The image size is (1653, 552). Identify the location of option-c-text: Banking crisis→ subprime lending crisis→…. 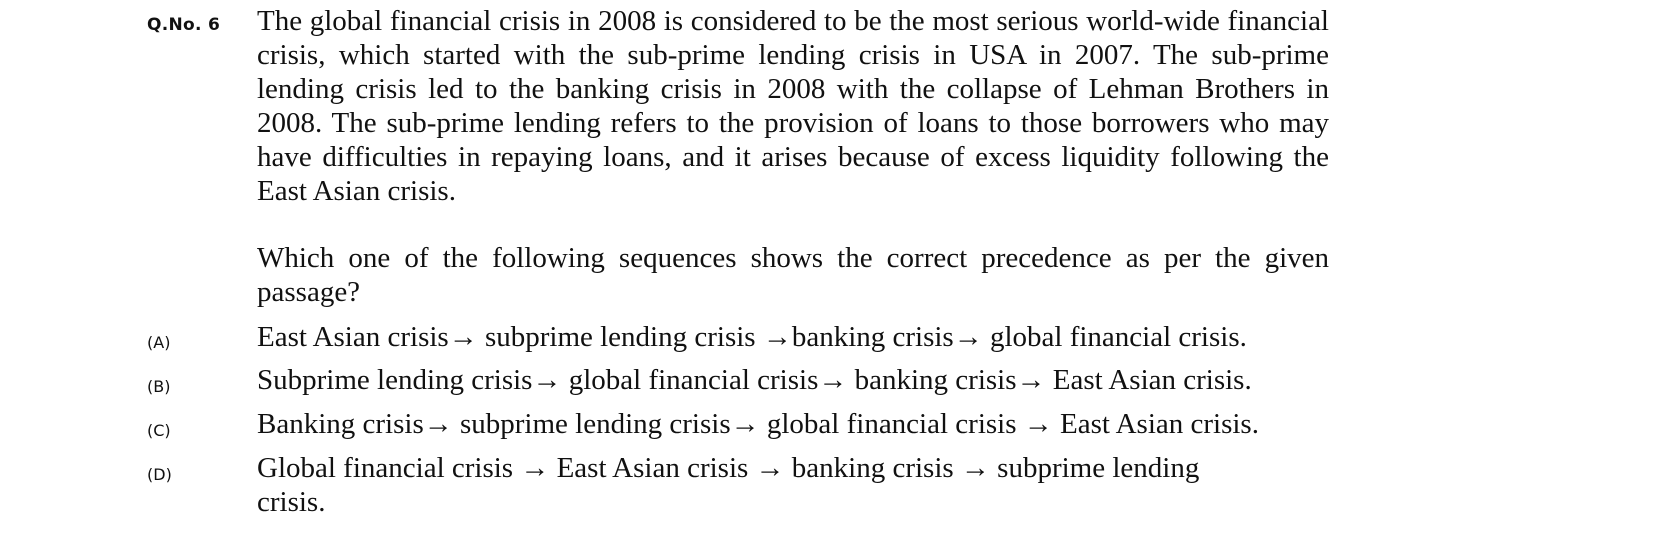
(758, 424).